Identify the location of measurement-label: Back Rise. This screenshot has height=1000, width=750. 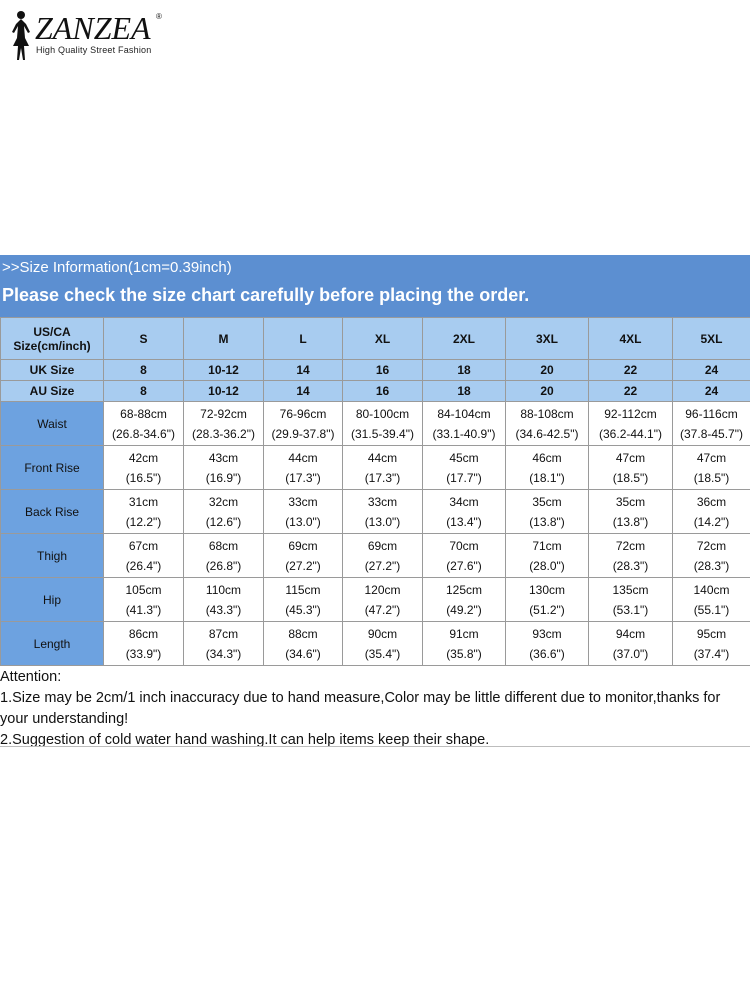
(52, 511).